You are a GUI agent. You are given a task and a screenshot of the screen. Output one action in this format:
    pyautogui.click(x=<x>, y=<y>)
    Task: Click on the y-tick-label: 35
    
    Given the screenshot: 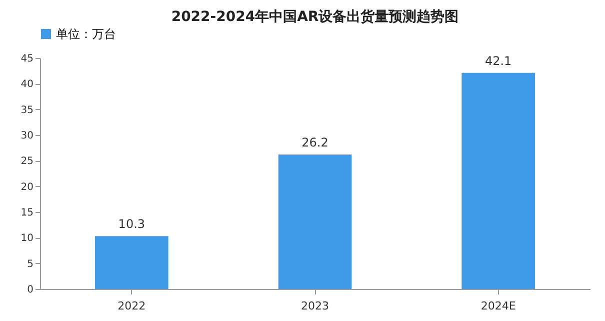 What is the action you would take?
    pyautogui.click(x=27, y=110)
    